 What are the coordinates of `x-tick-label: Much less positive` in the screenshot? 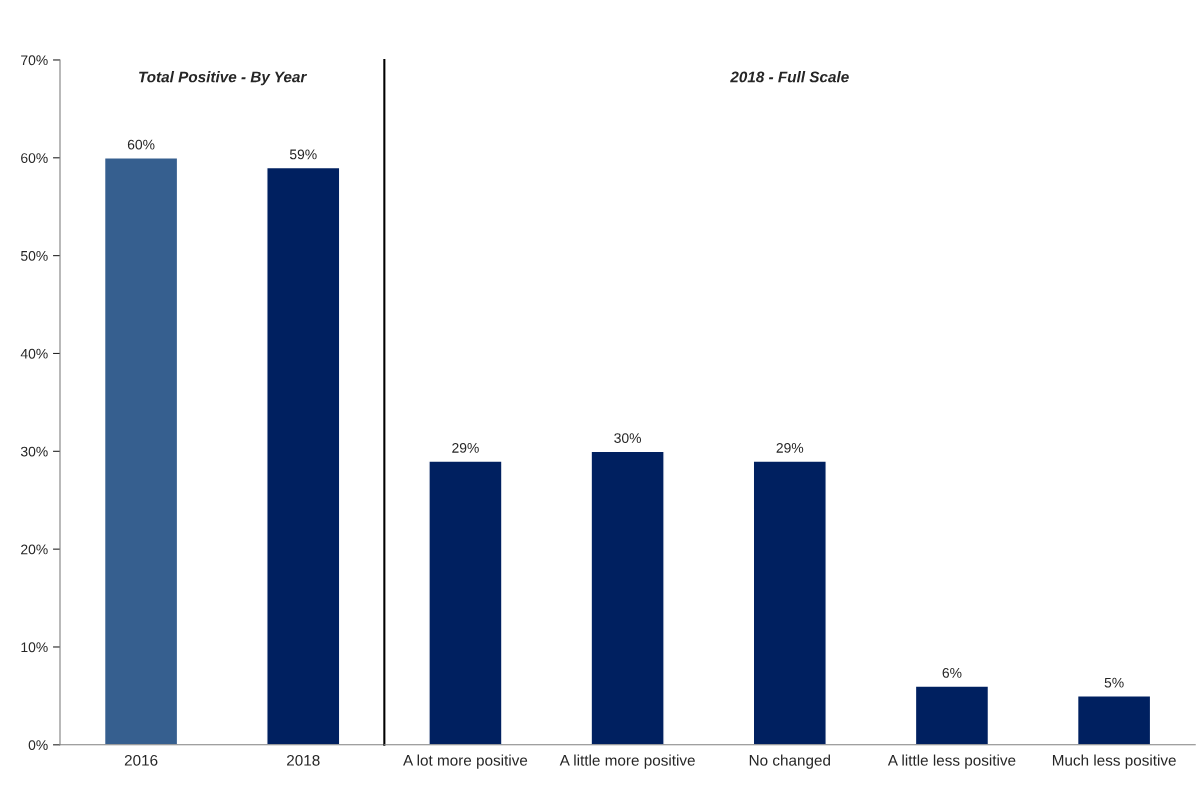 It's located at (1114, 761).